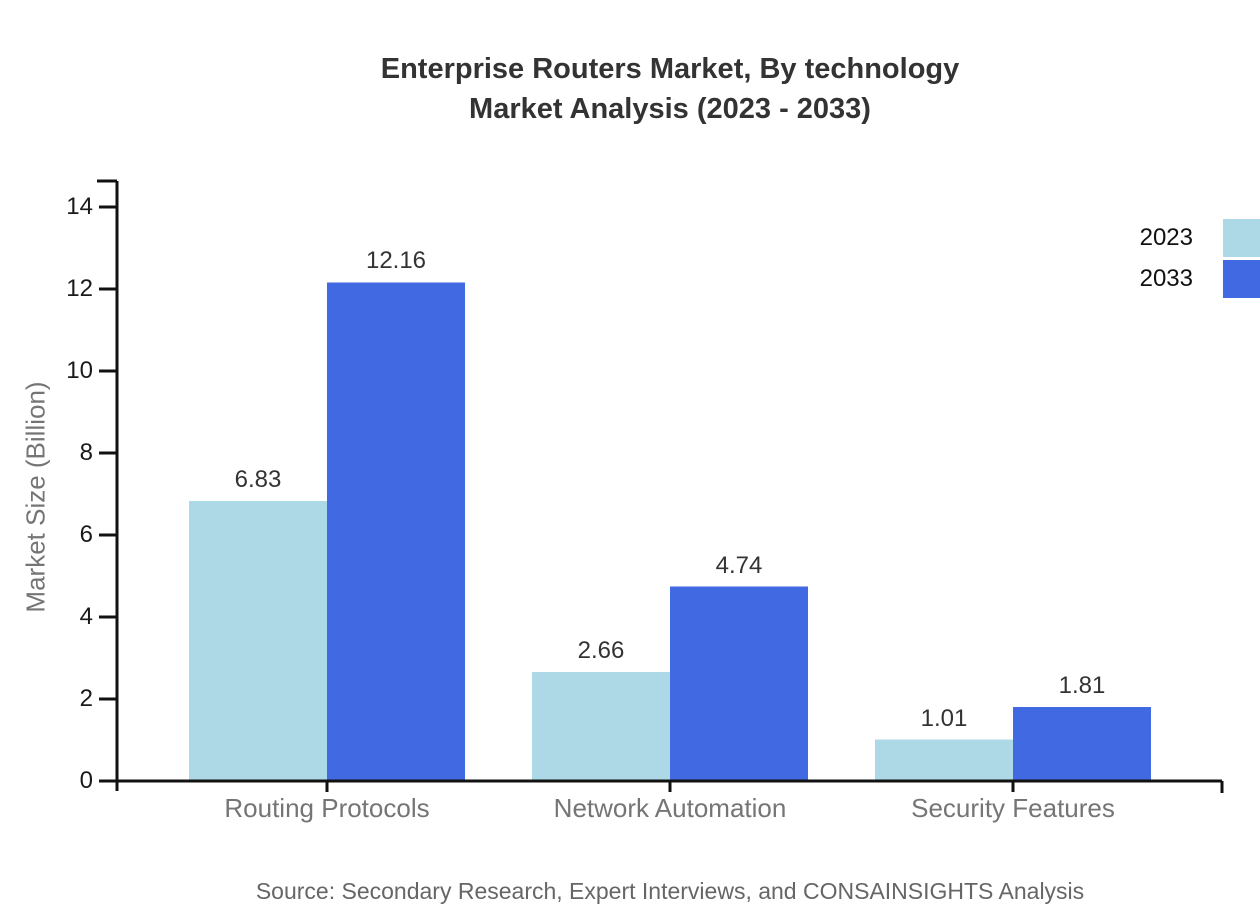 The image size is (1260, 920). I want to click on legend-swatch-2033, so click(1241, 279).